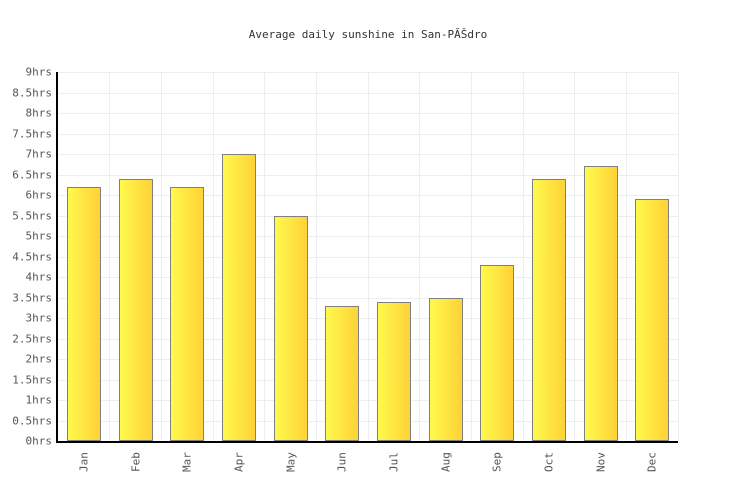 Image resolution: width=736 pixels, height=500 pixels. I want to click on bar-jan, so click(83, 313).